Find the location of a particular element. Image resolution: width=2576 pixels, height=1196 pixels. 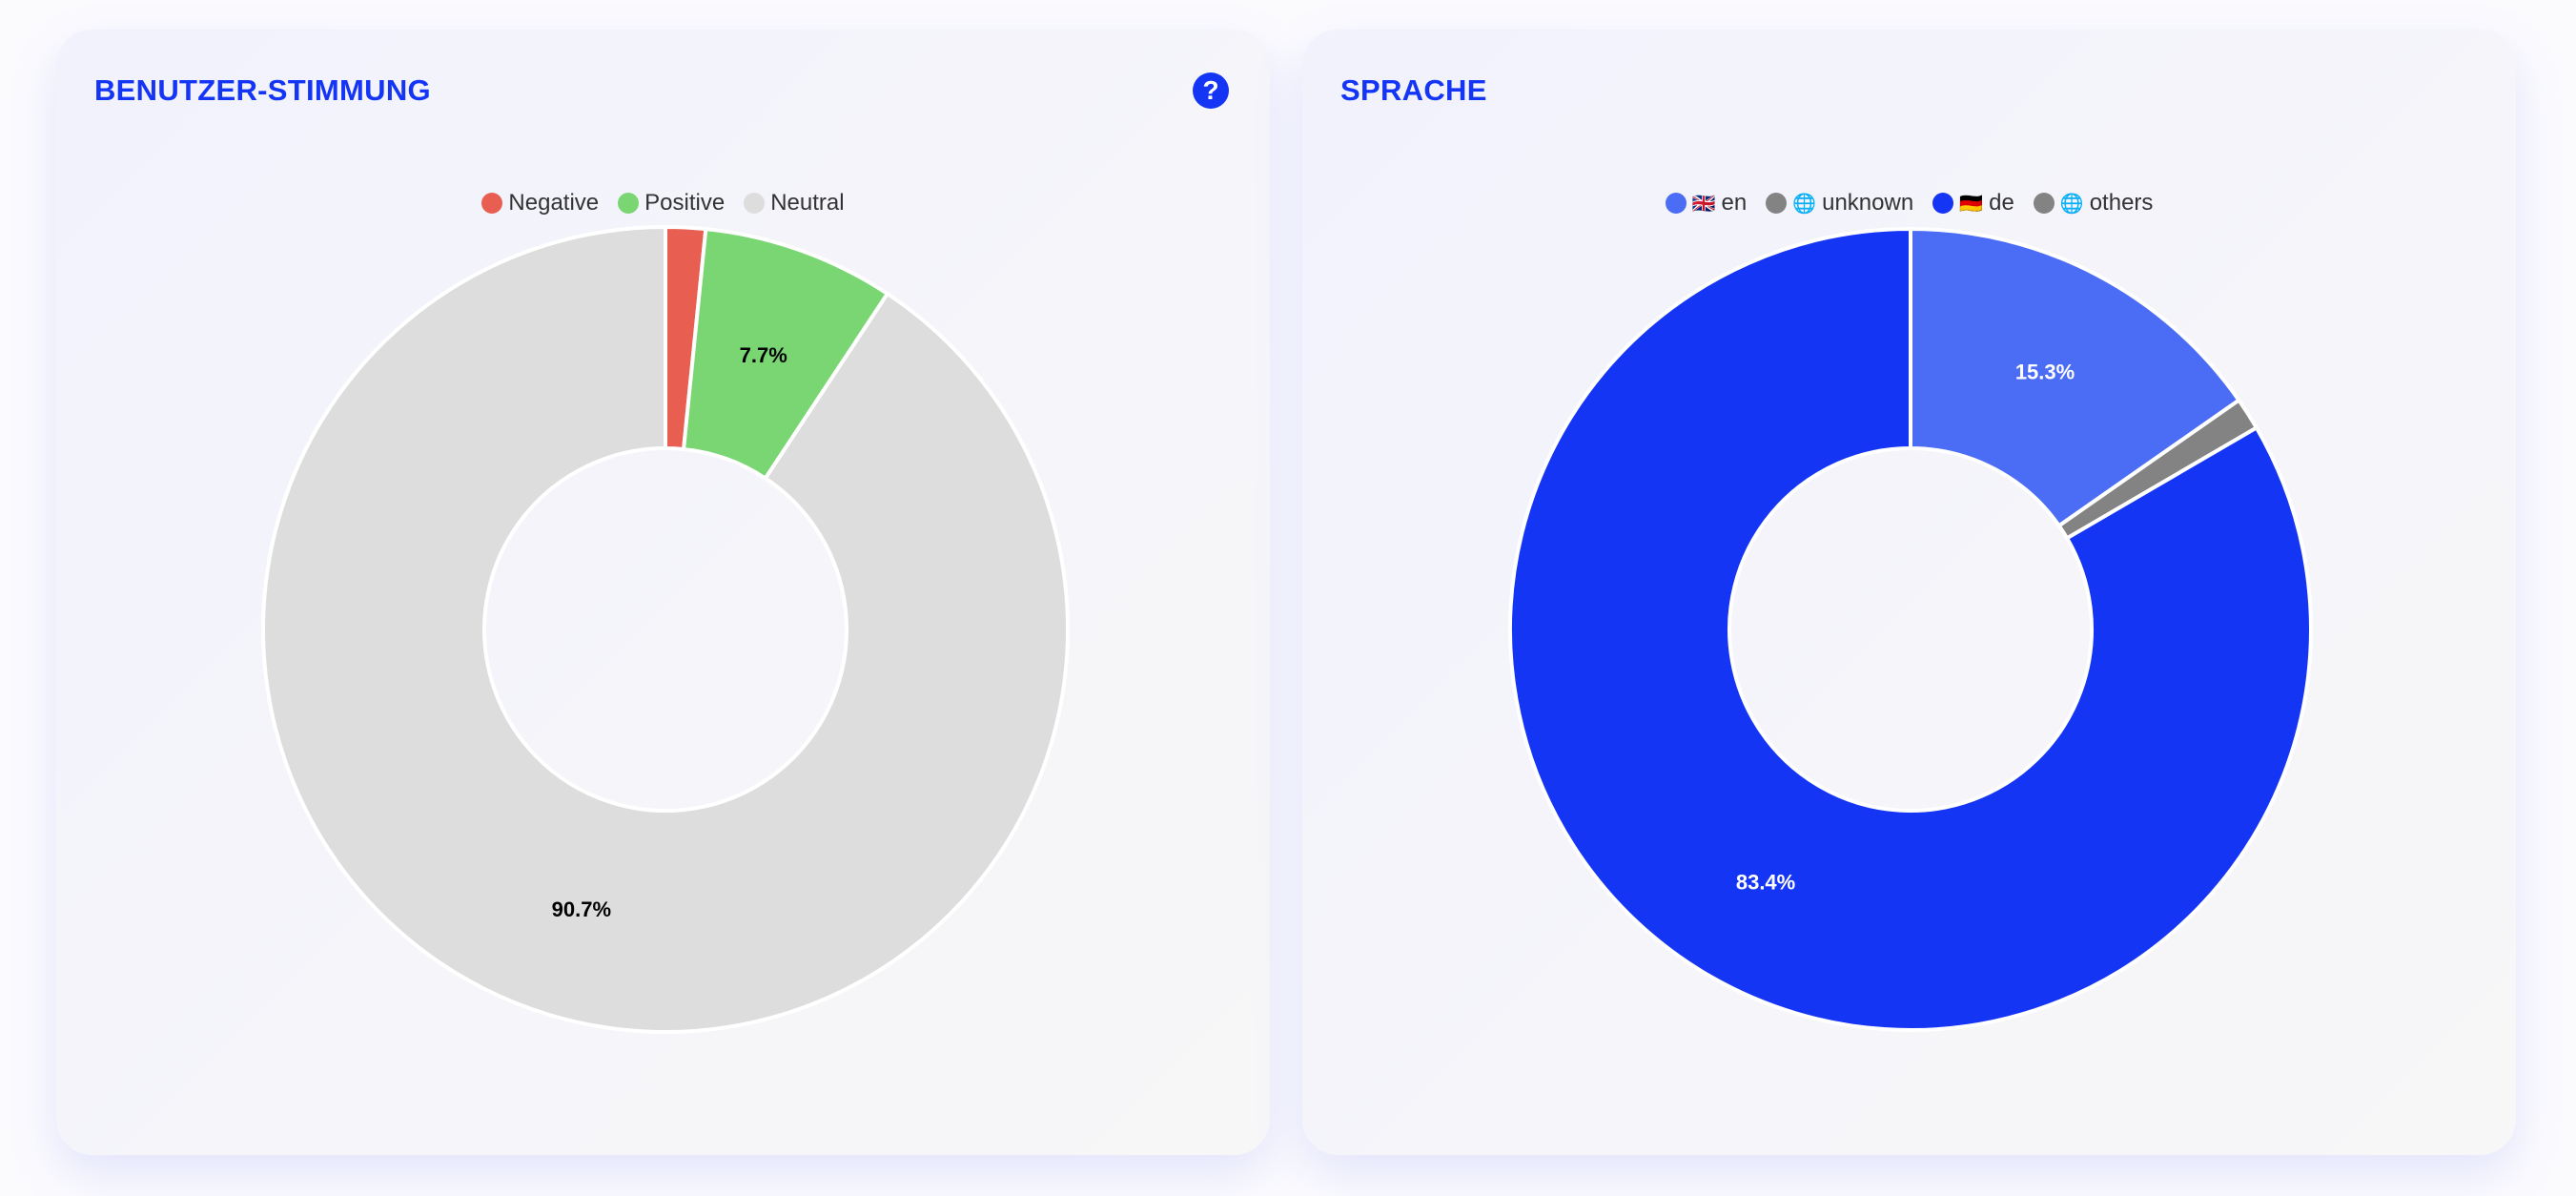

data-label-de: 83.4% is located at coordinates (1765, 882).